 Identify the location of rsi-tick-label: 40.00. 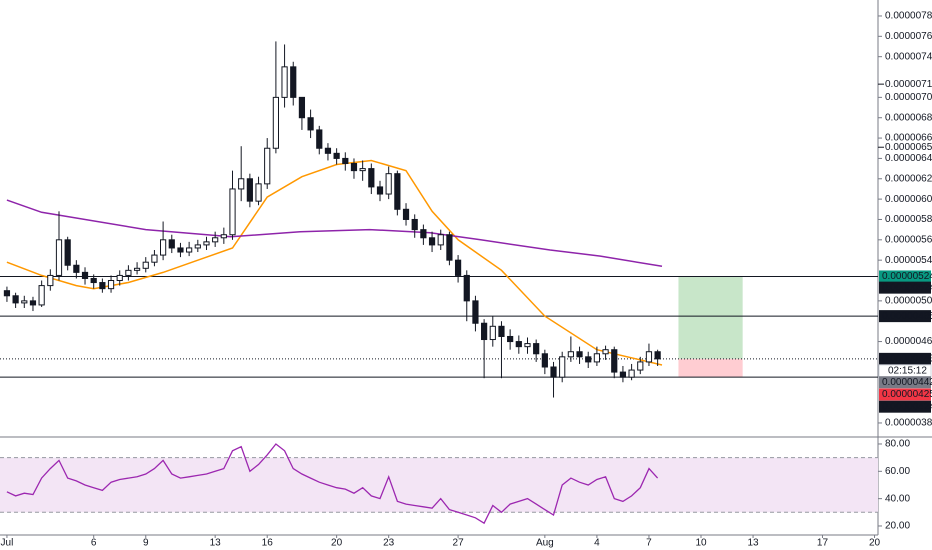
(897, 498).